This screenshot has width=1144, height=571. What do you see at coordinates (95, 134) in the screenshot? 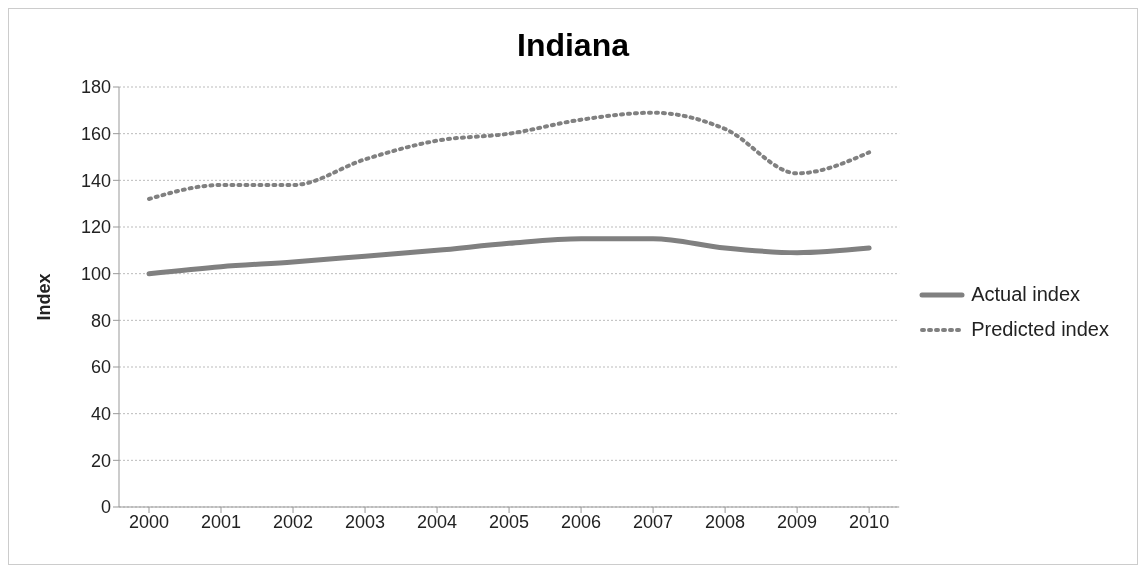
I see `y-tick-label: 160` at bounding box center [95, 134].